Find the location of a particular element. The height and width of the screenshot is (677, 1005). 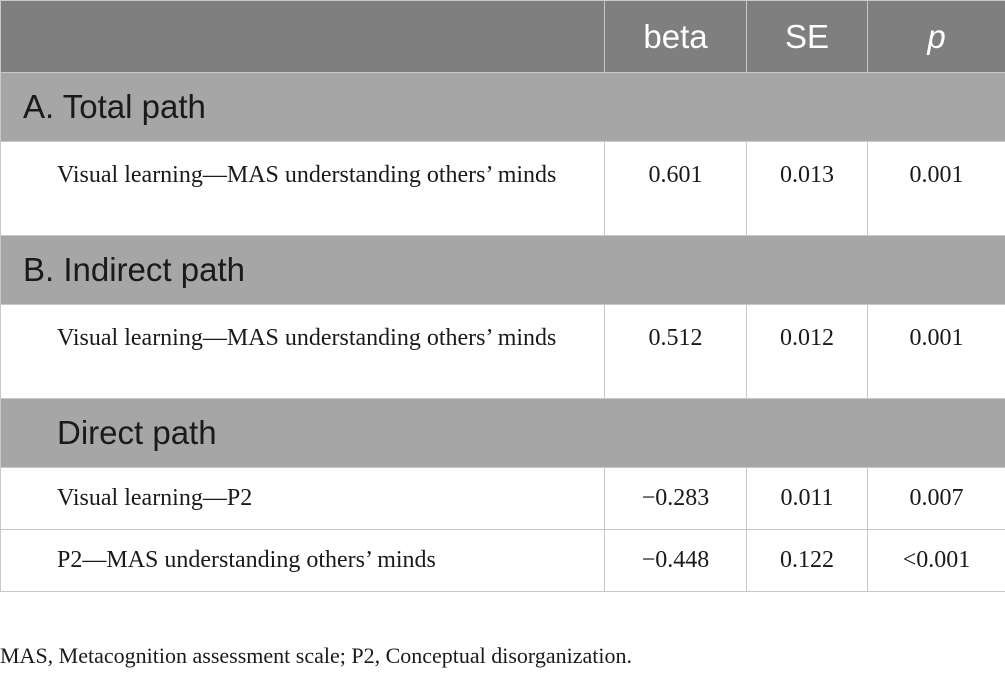

header-beta: beta is located at coordinates (675, 36).